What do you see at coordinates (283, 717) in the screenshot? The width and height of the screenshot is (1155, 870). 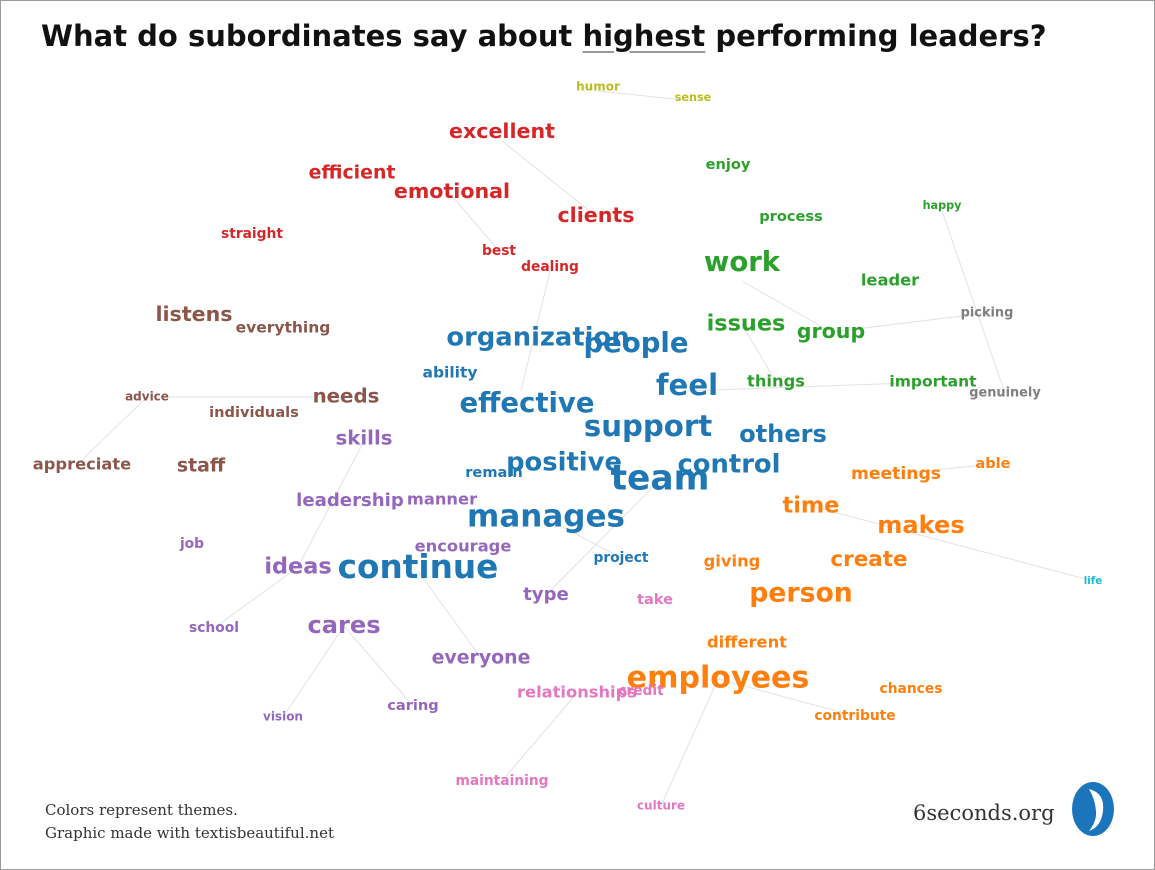 I see `word: vision` at bounding box center [283, 717].